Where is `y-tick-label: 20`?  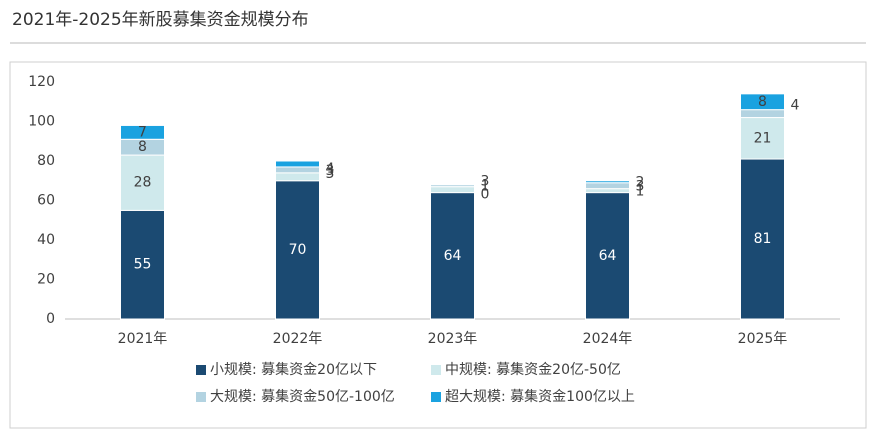 y-tick-label: 20 is located at coordinates (46, 280).